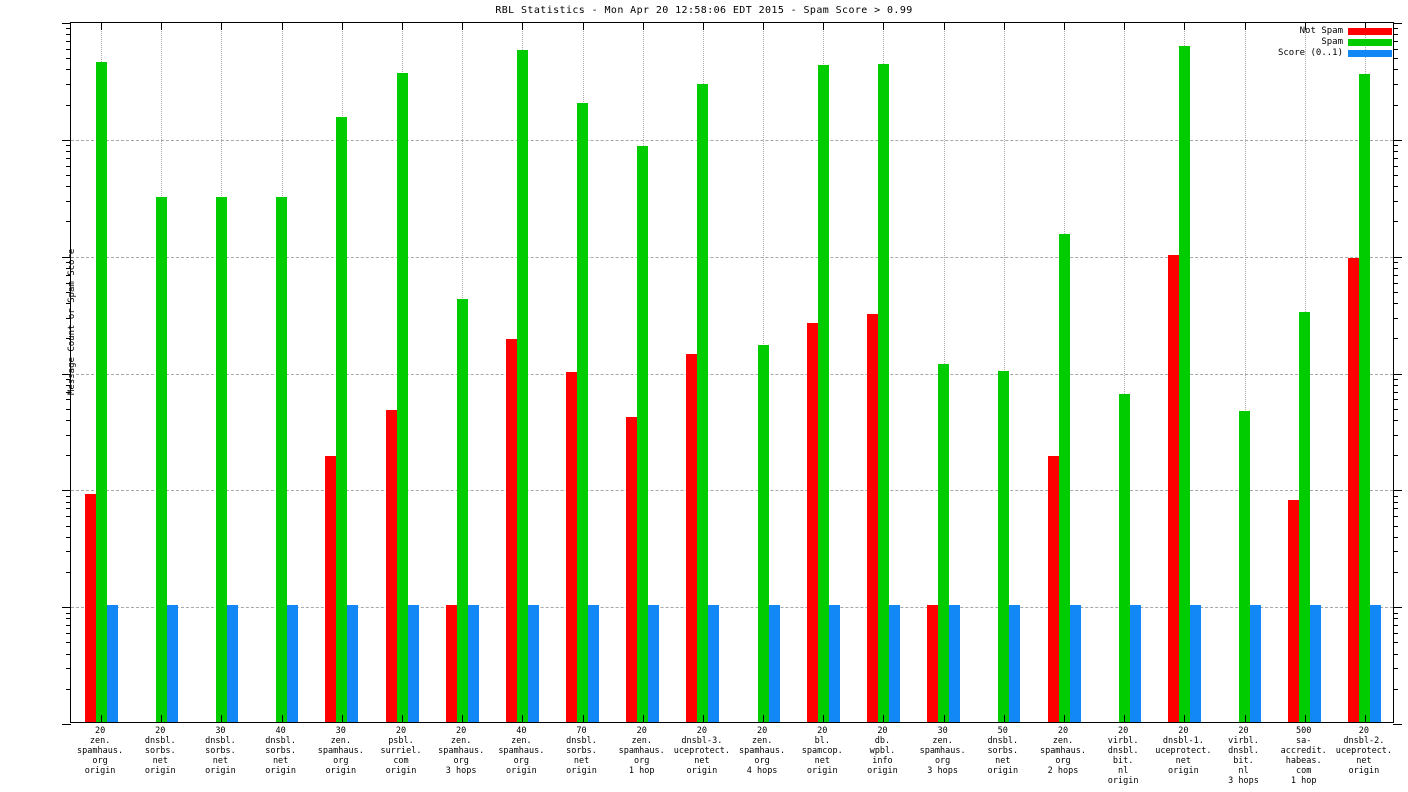 This screenshot has width=1408, height=792. I want to click on x-axis-label: 30 zen. spamhaus. org 3 hops, so click(942, 751).